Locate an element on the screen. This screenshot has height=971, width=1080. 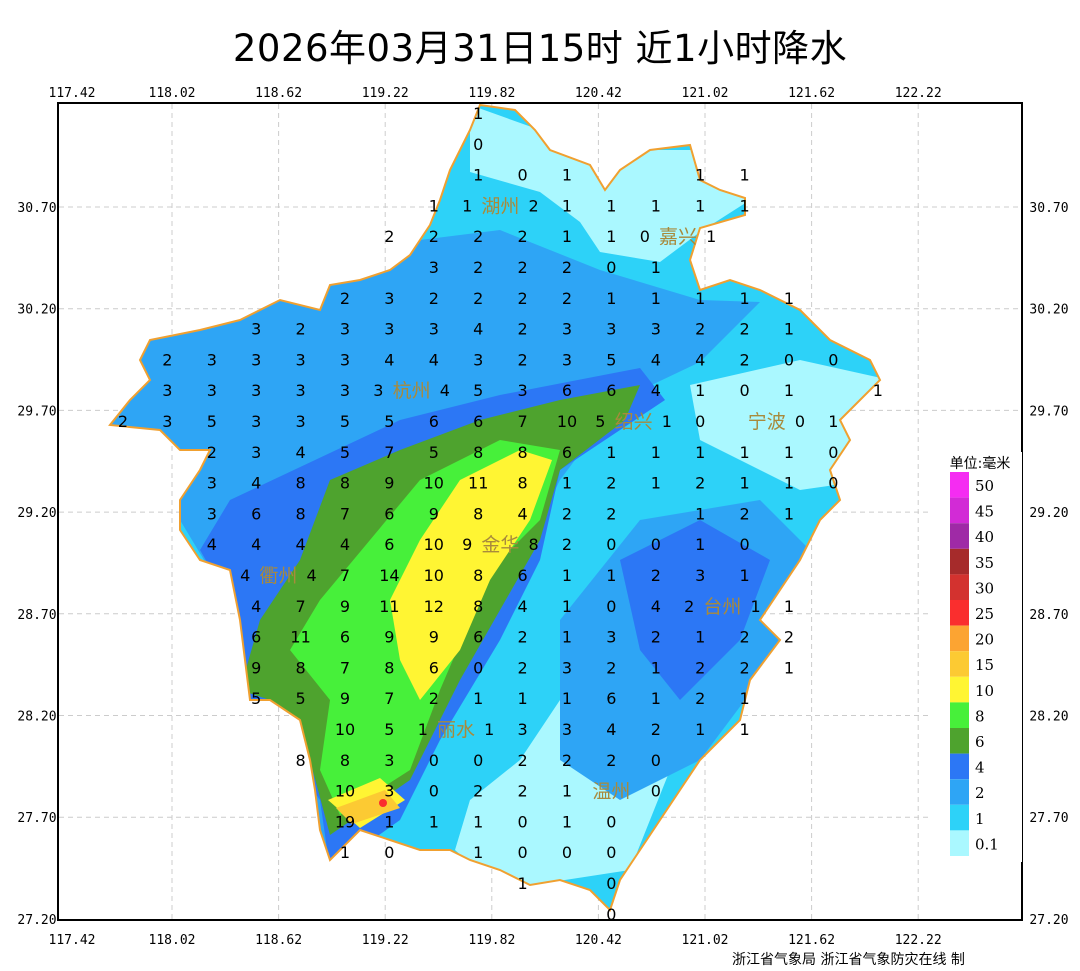
lat-tick-left: 29.20 is located at coordinates (36, 513).